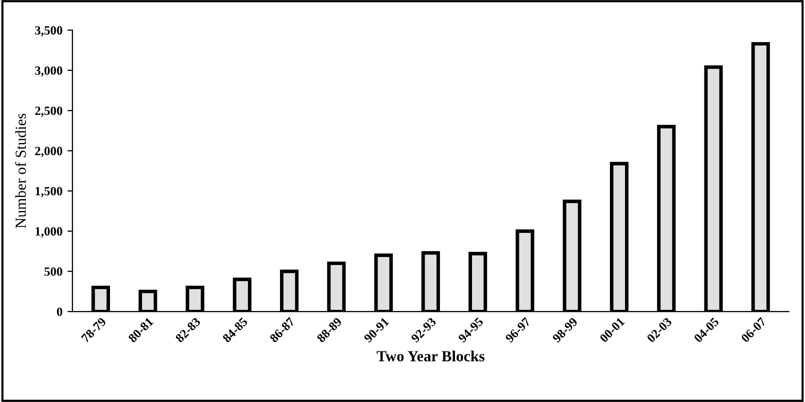  Describe the element at coordinates (59, 312) in the screenshot. I see `y-tick-label: 0` at that location.